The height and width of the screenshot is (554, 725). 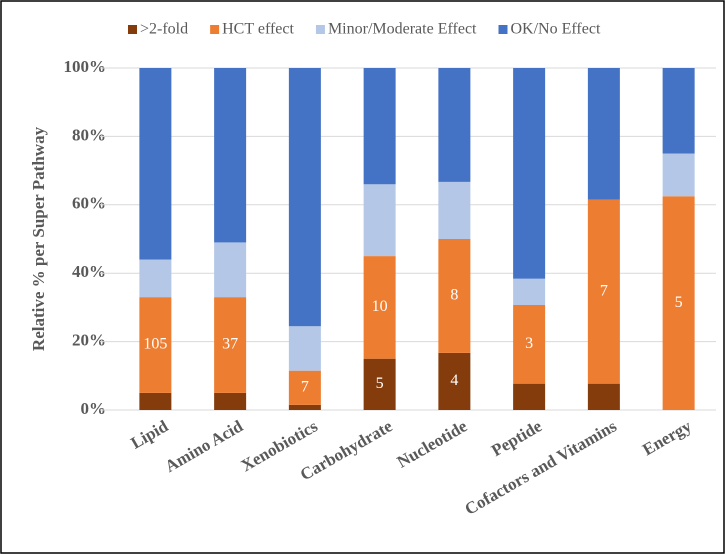 What do you see at coordinates (402, 29) in the screenshot?
I see `legend-label: Minor/Moderate Effect` at bounding box center [402, 29].